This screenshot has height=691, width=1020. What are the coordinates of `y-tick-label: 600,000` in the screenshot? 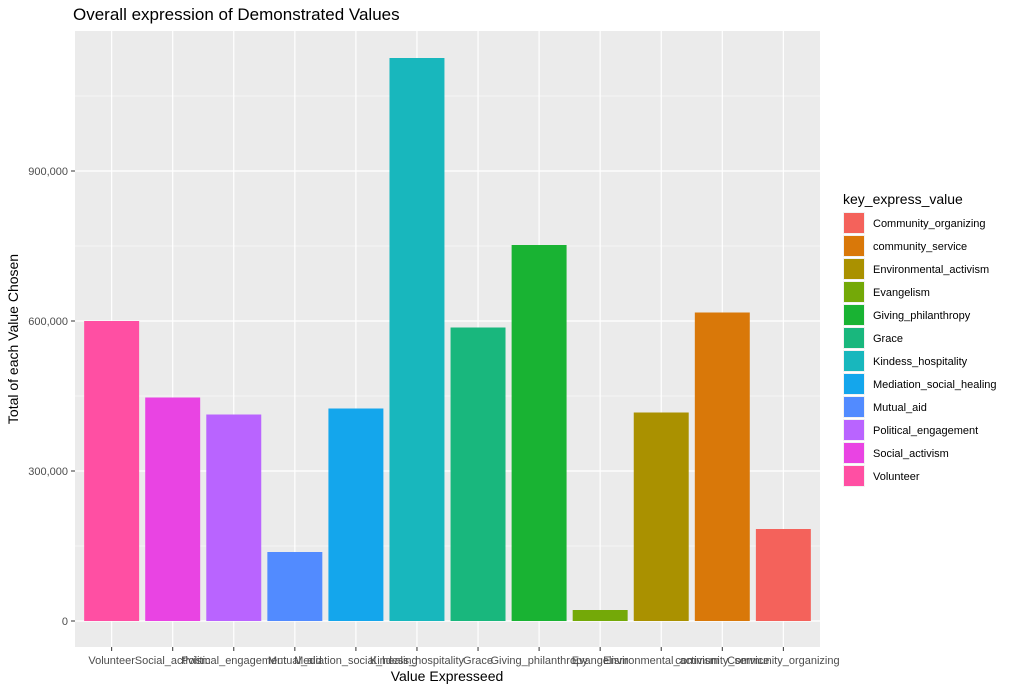 It's located at (48, 322).